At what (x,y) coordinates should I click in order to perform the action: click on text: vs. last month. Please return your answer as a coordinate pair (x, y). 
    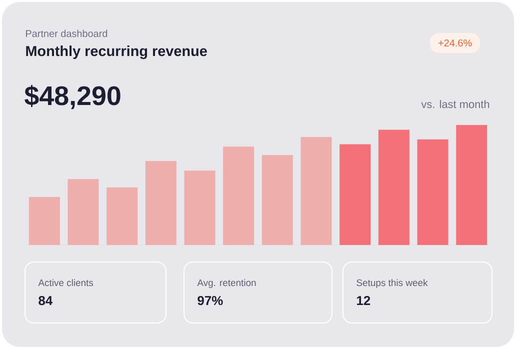
    Looking at the image, I should click on (455, 104).